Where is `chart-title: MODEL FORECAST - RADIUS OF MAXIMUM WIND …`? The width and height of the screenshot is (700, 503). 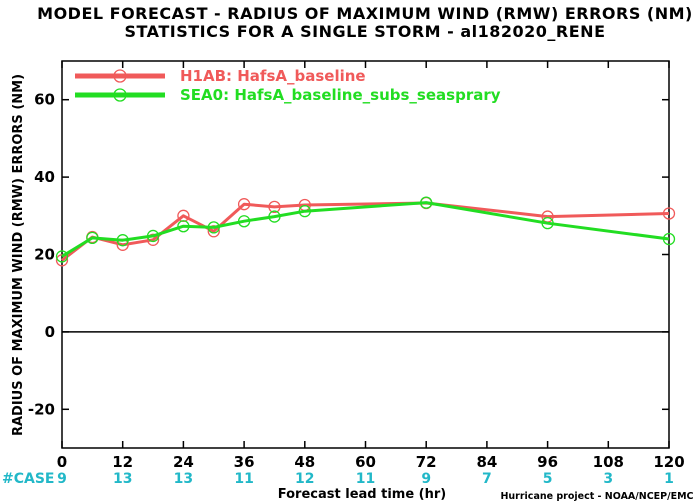
chart-title: MODEL FORECAST - RADIUS OF MAXIMUM WIND … is located at coordinates (365, 13).